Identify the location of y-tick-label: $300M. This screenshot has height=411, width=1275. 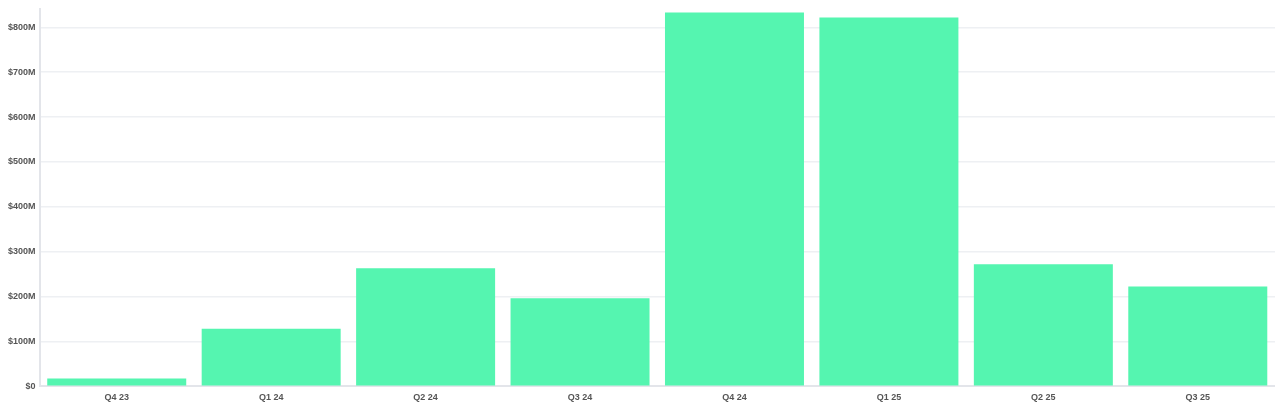
(21, 251).